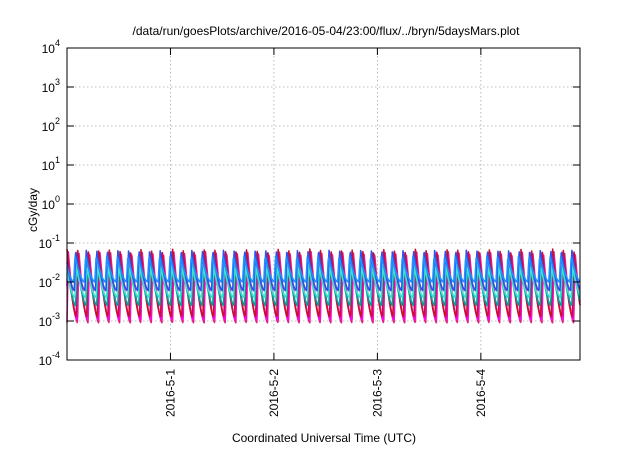 This screenshot has height=453, width=640. I want to click on y-tick-label: 10⁻², so click(49, 281).